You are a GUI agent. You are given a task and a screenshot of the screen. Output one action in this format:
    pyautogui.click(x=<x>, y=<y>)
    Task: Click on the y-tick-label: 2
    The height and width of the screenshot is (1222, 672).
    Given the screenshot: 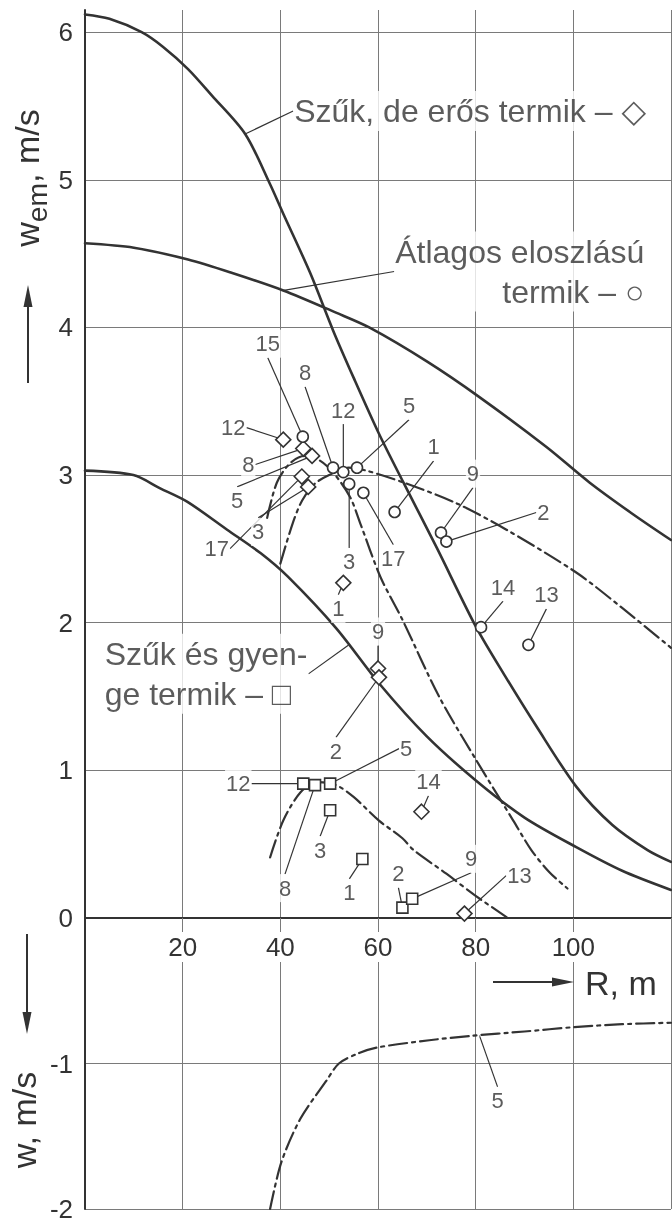 What is the action you would take?
    pyautogui.click(x=65, y=622)
    